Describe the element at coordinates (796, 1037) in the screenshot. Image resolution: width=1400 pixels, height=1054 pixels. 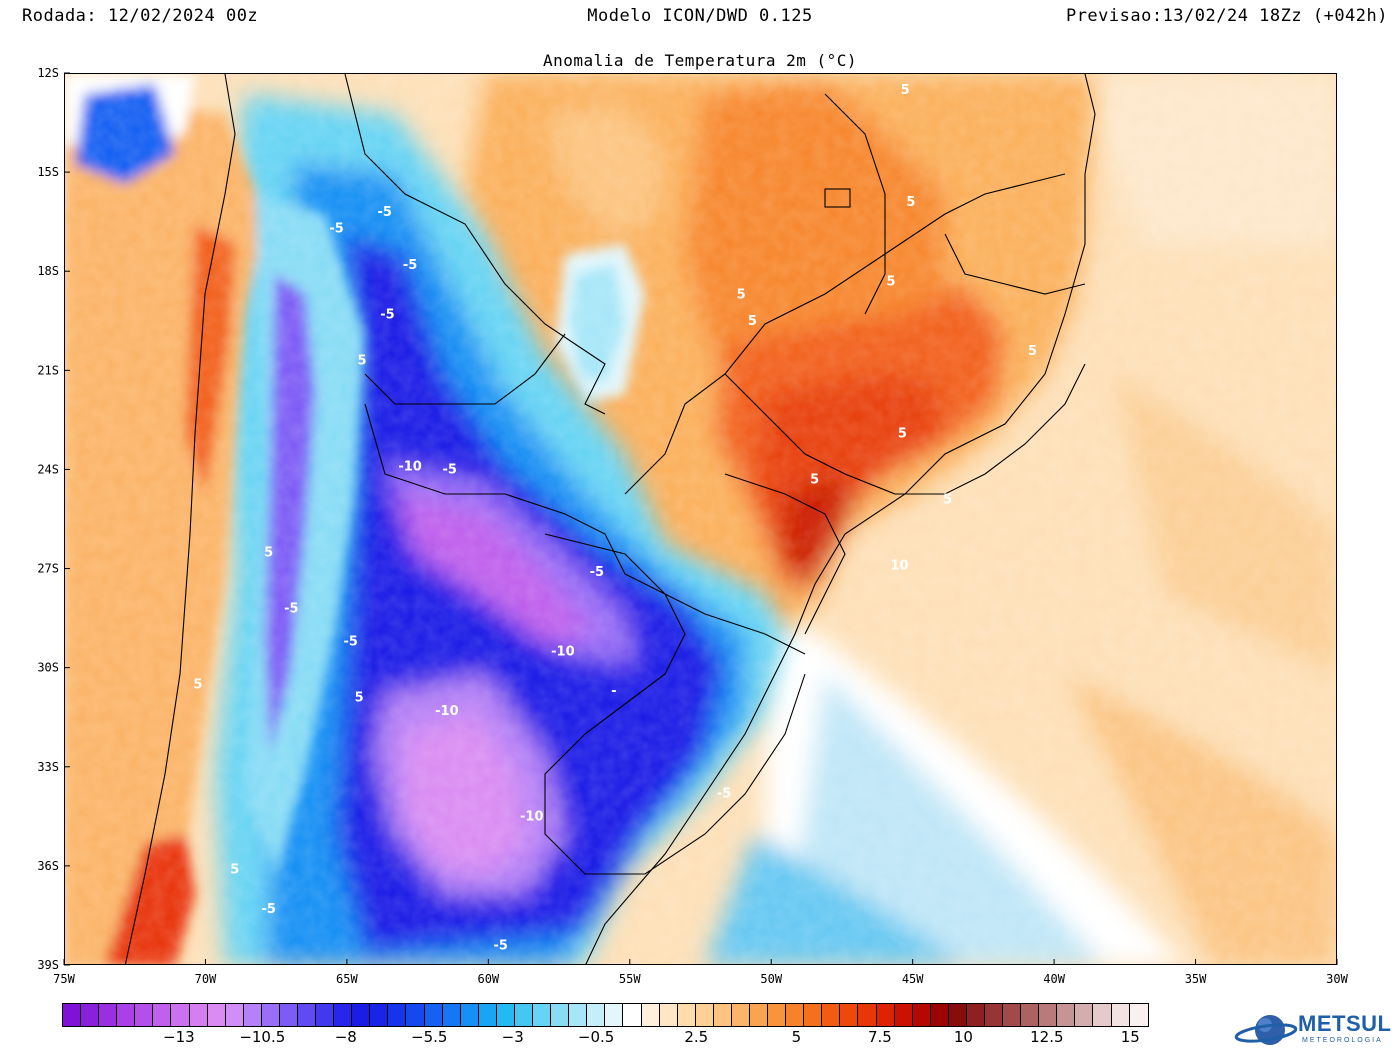
I see `color-scale-label: 5` at that location.